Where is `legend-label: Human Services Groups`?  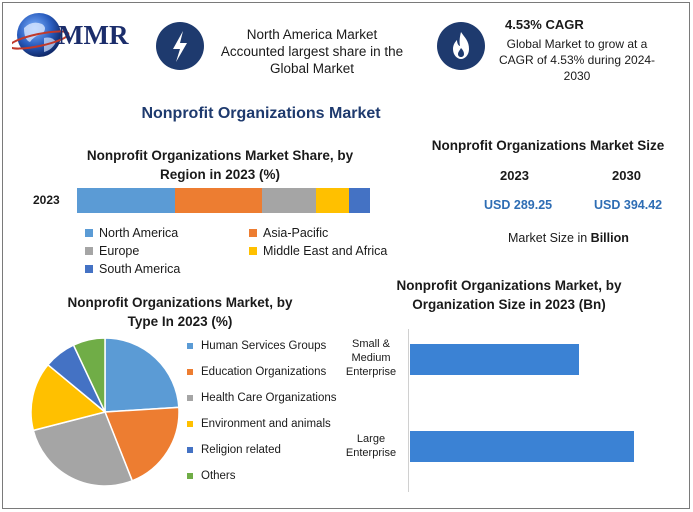
legend-label: Human Services Groups is located at coordinates (264, 346).